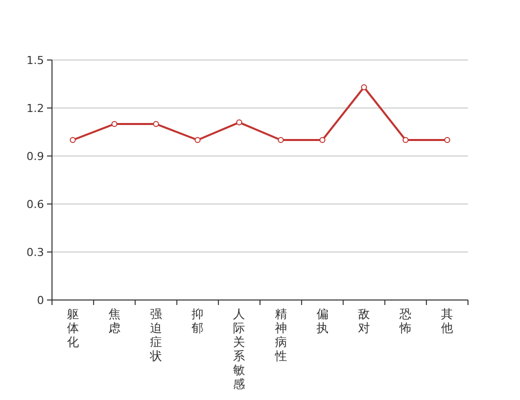 Image resolution: width=520 pixels, height=400 pixels. I want to click on x-tick-label: 抑郁, so click(198, 321).